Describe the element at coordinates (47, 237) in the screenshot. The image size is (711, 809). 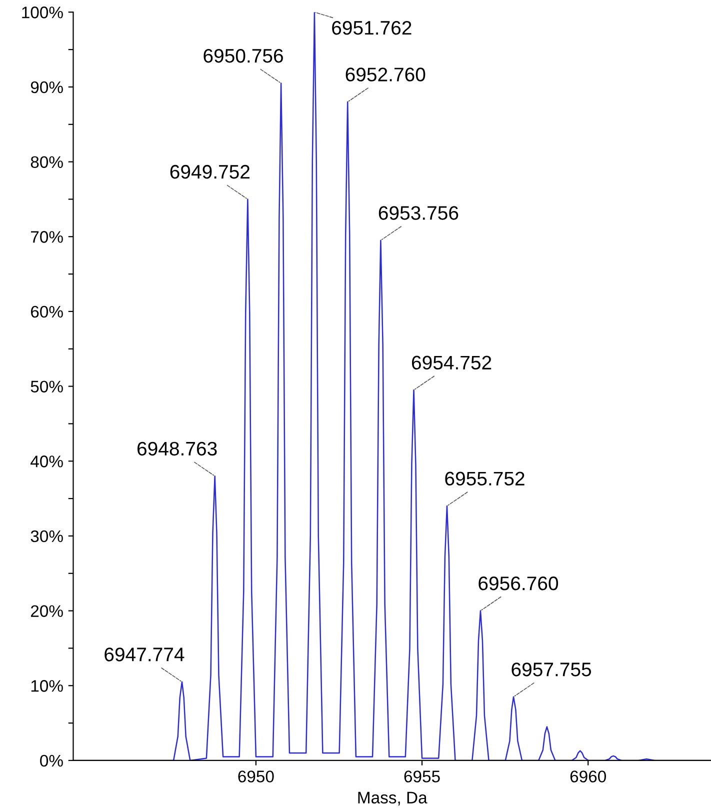
I see `y-tick-label: 70%` at that location.